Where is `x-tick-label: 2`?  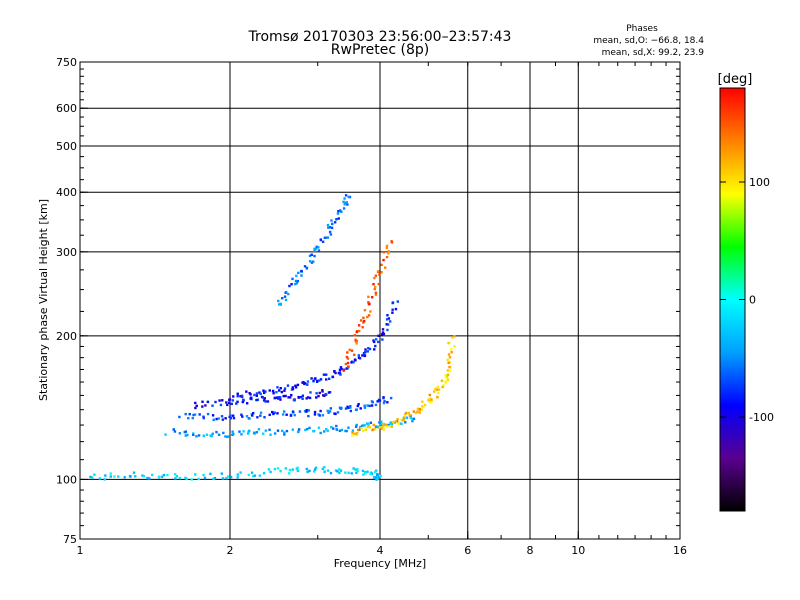 x-tick-label: 2 is located at coordinates (230, 550).